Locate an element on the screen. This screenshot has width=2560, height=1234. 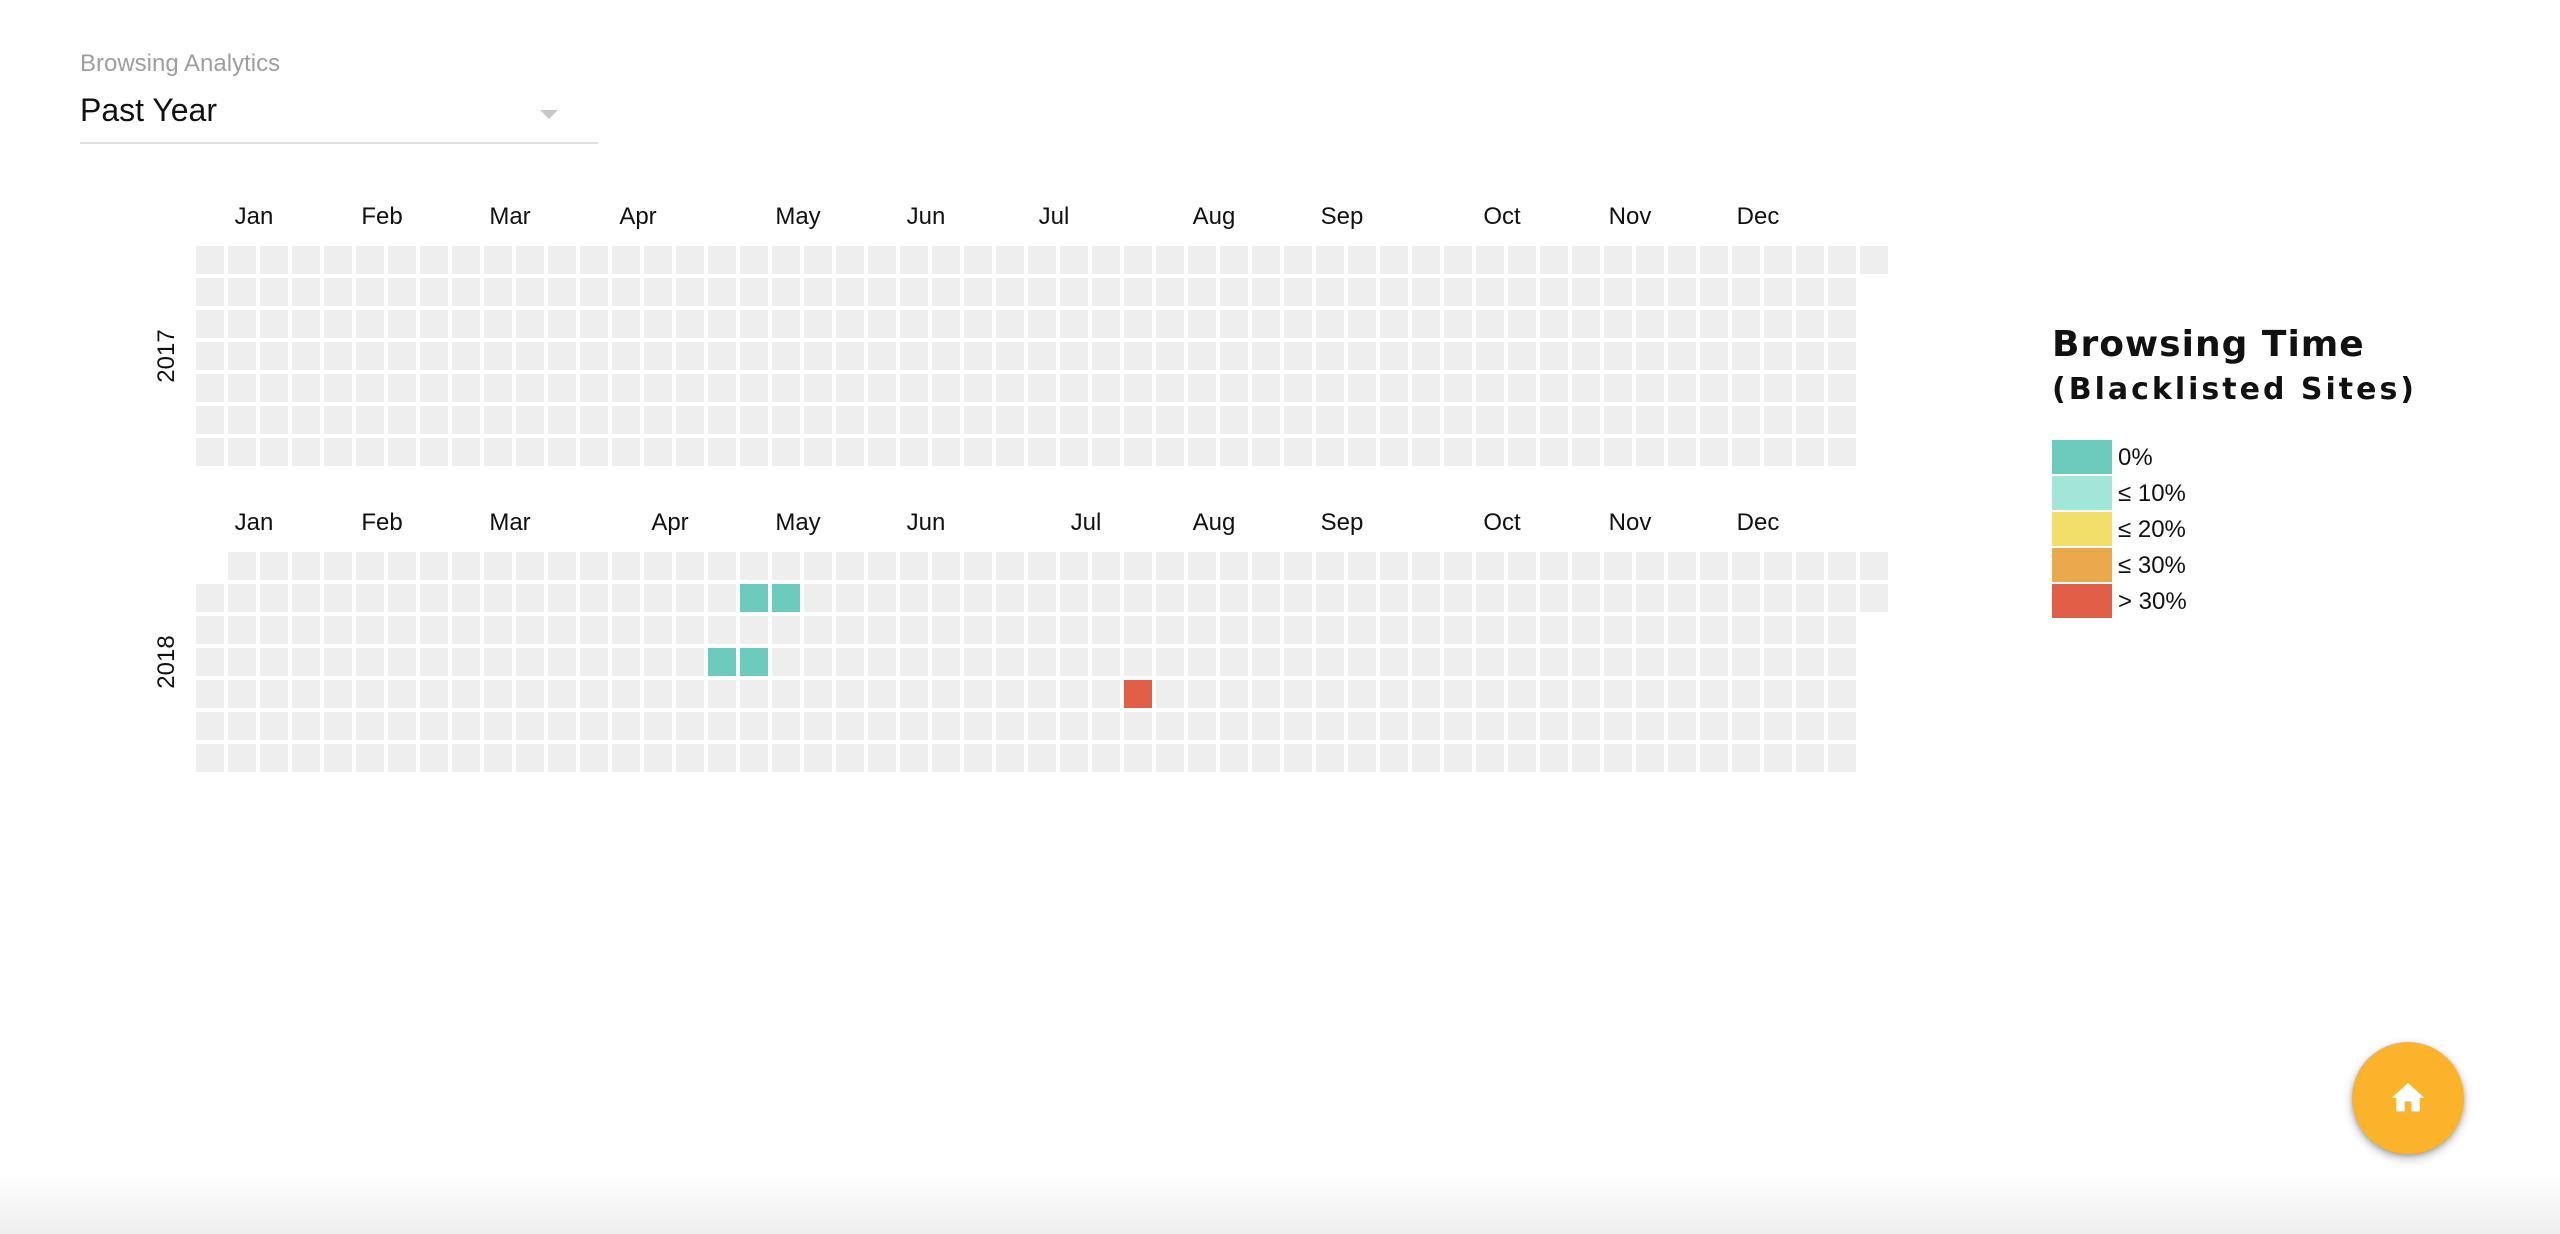
analytics-range-select: Browsing Analytics Past Year is located at coordinates (339, 96).